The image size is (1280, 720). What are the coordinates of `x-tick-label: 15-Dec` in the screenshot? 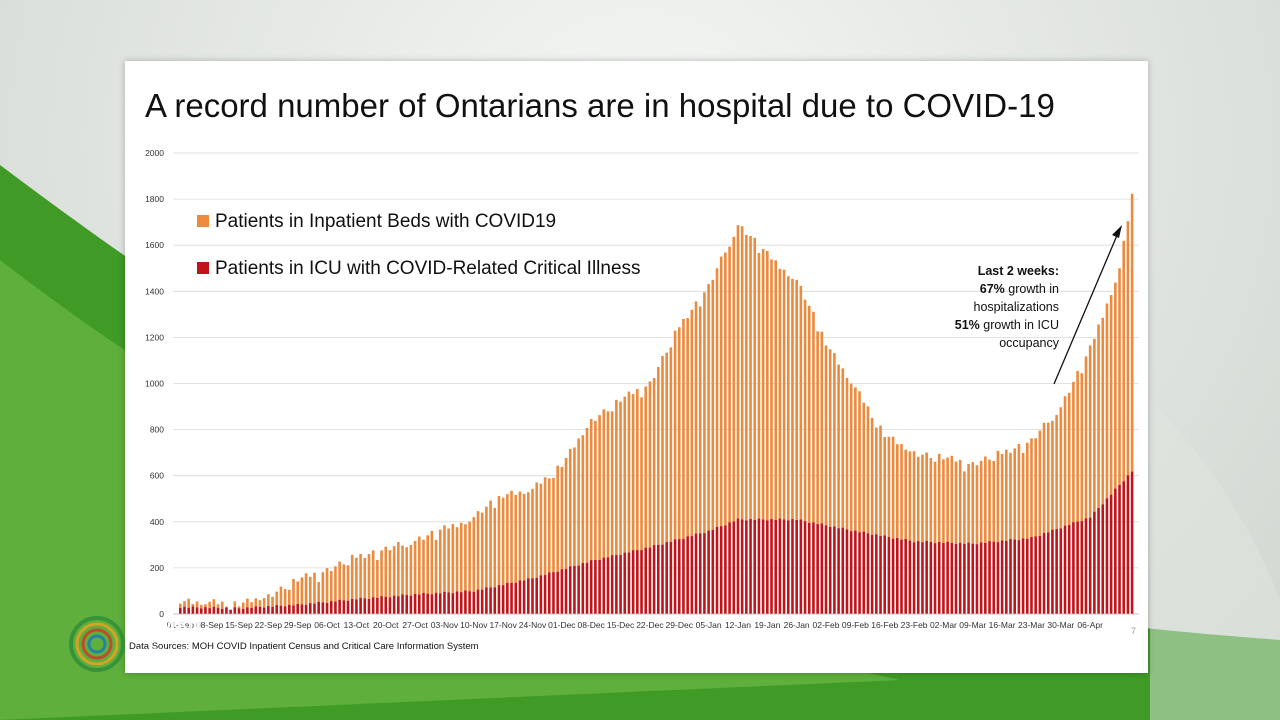 It's located at (621, 625).